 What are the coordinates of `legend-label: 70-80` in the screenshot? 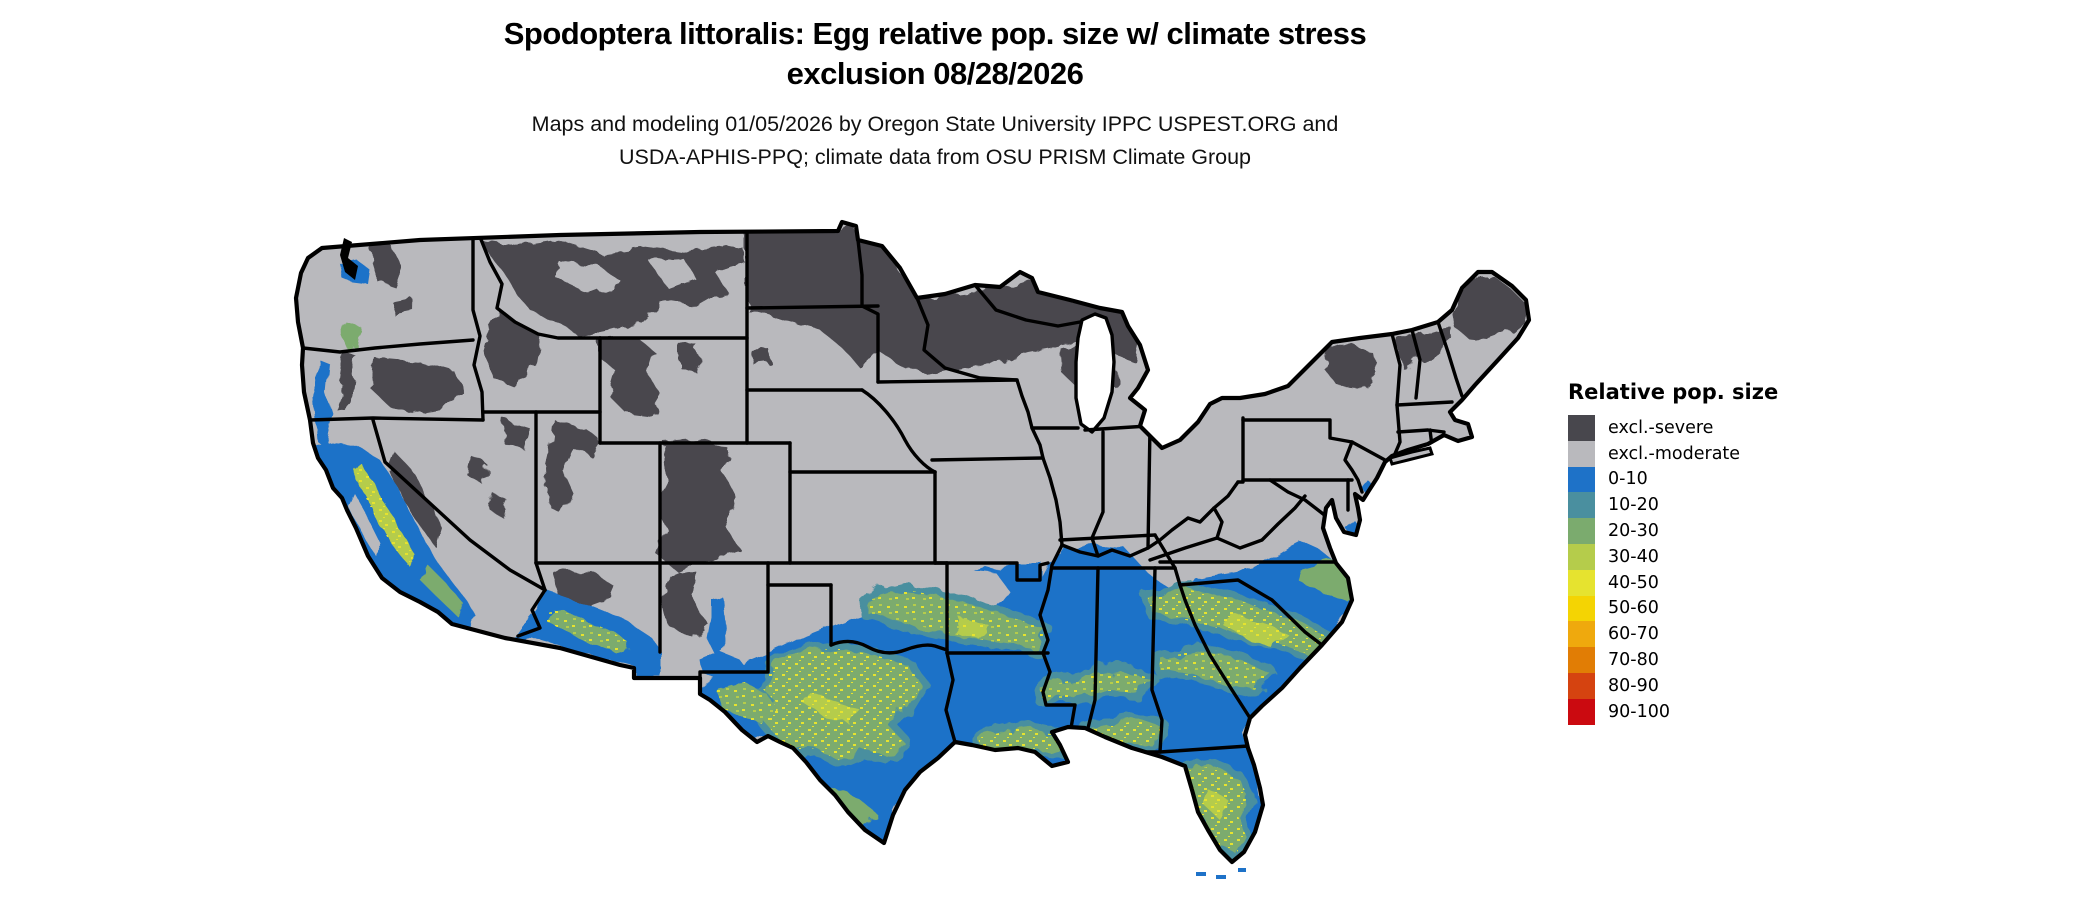 It's located at (1633, 660).